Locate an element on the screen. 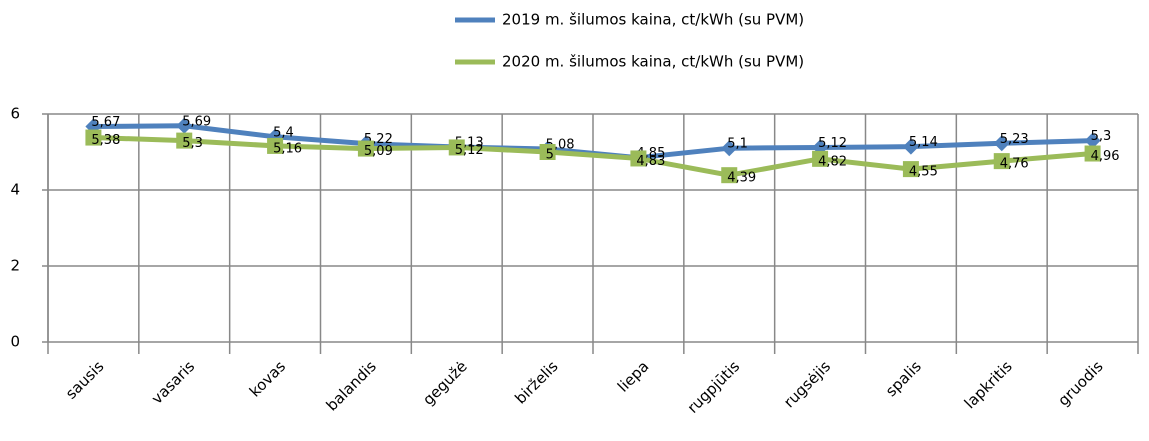 The image size is (1149, 441). x-tick-label: gruodis is located at coordinates (1080, 383).